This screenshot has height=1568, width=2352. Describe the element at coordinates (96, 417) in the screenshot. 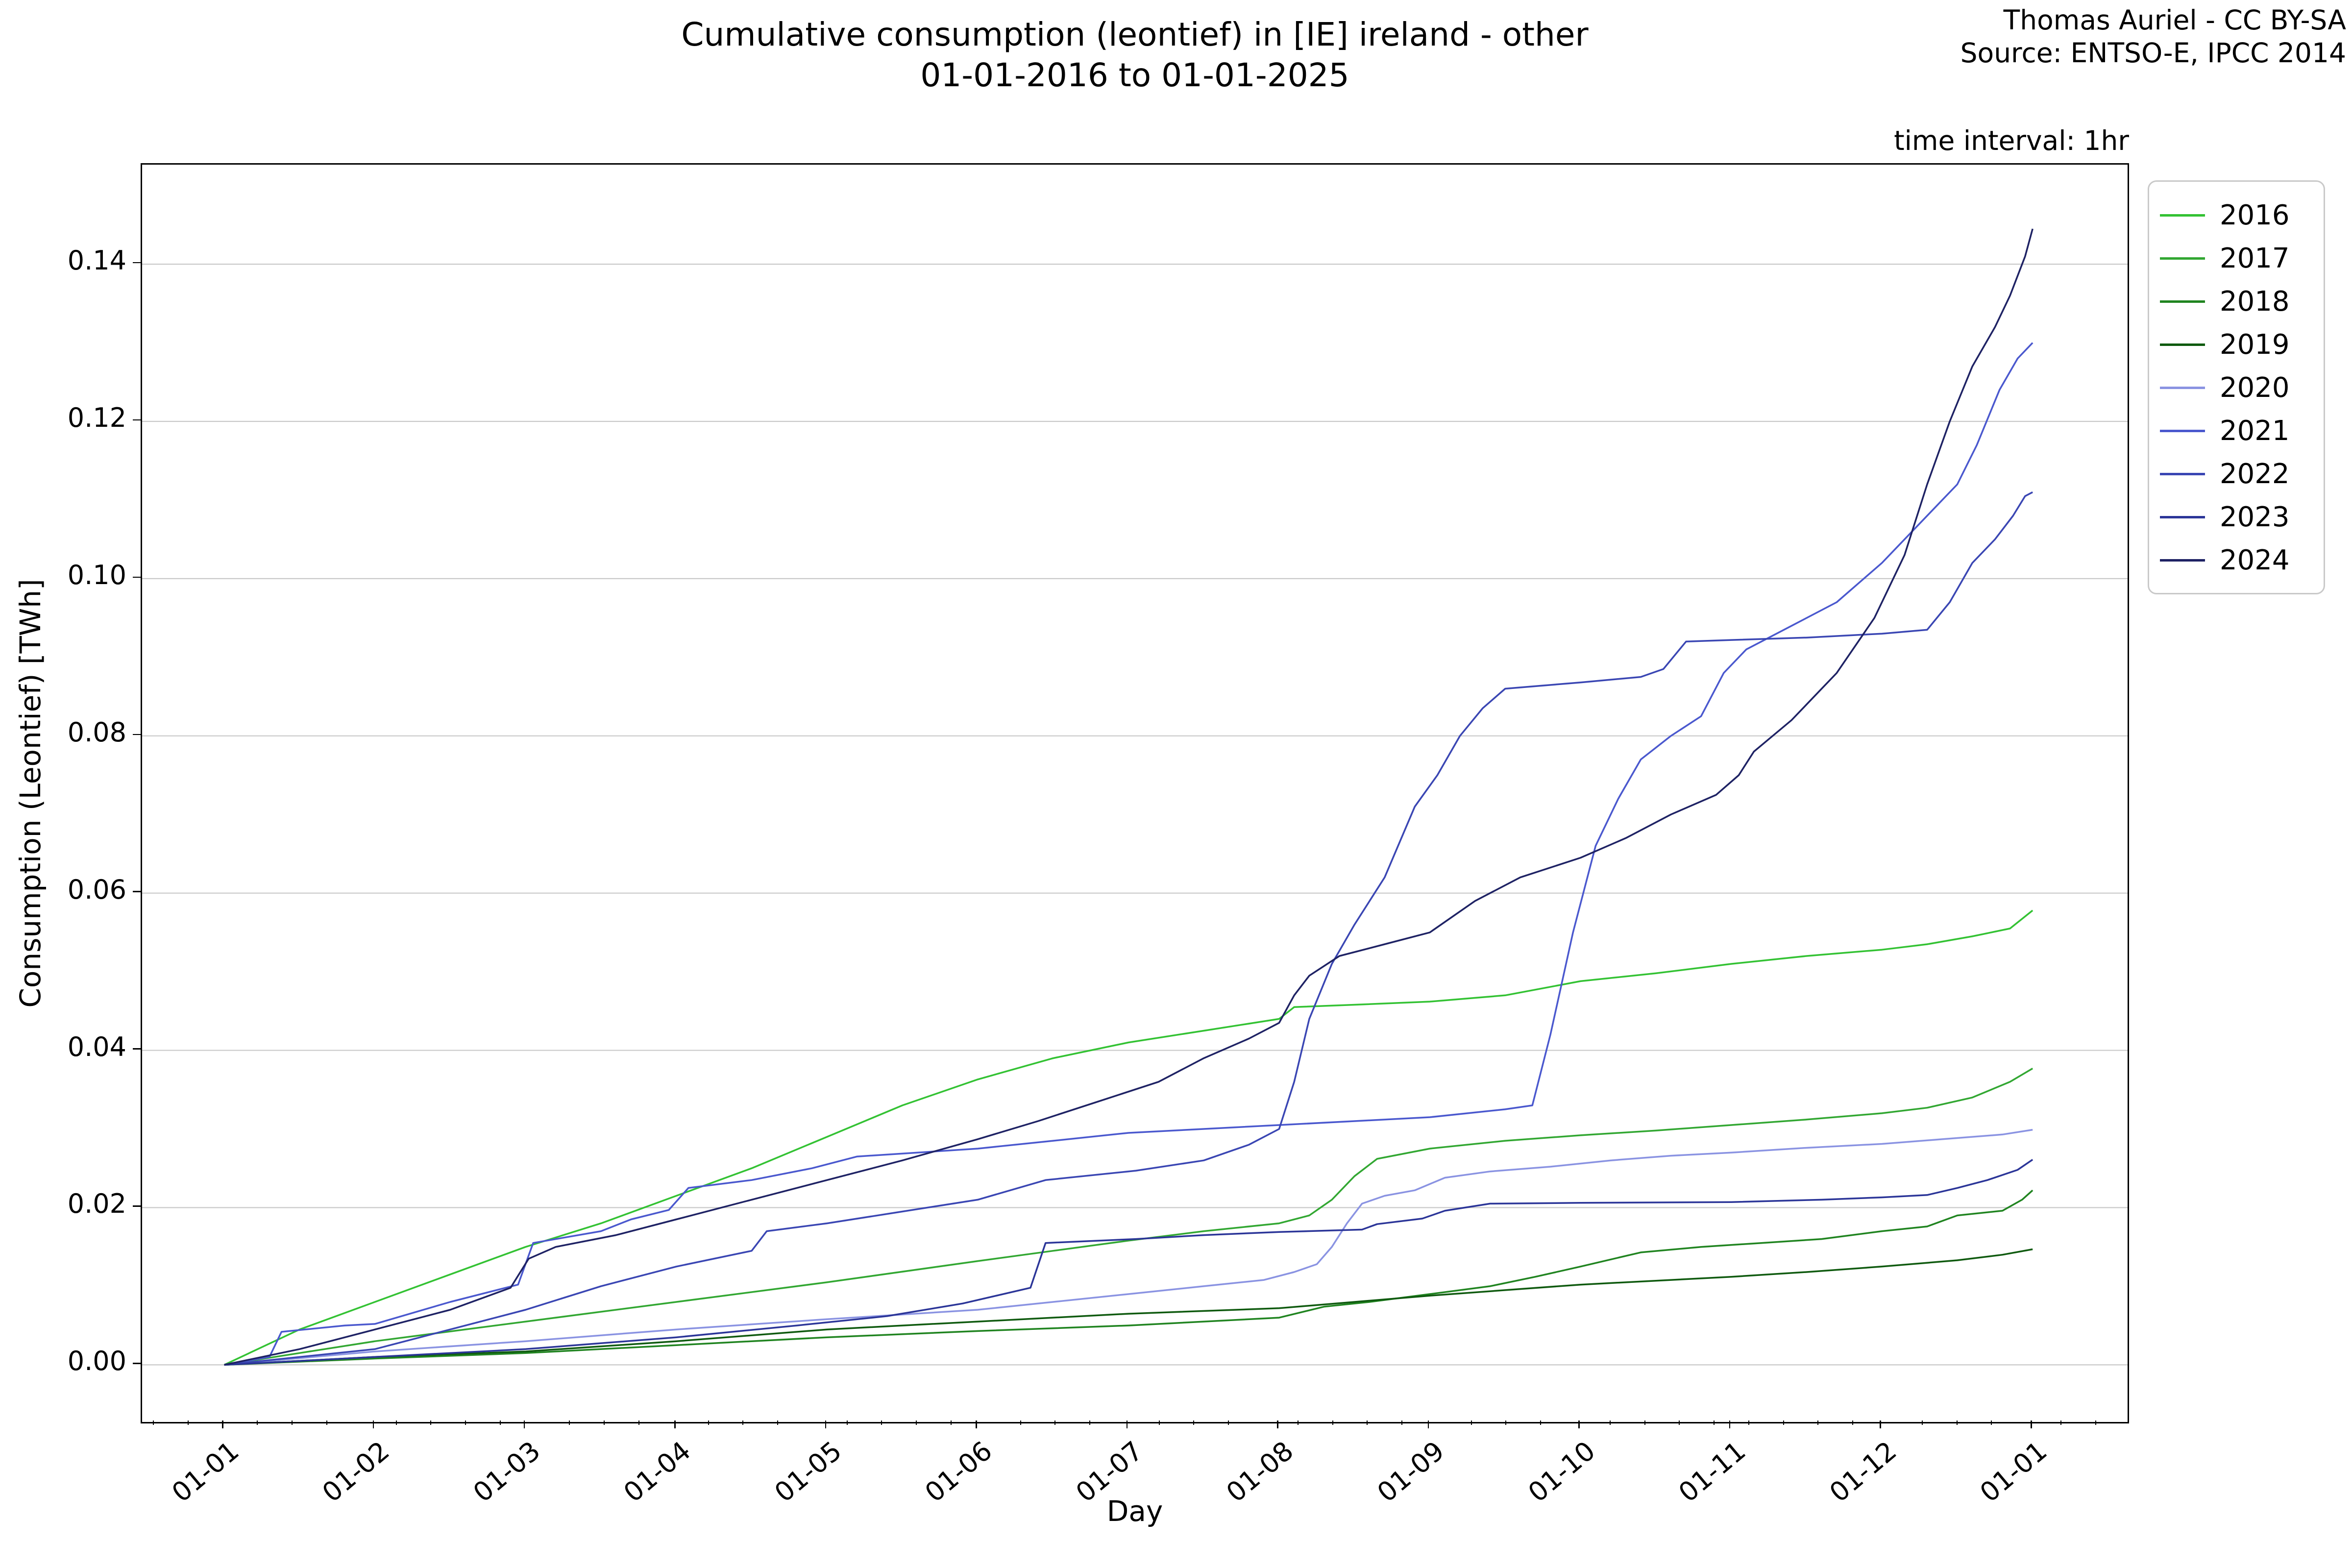

I see `y-tick-label: 0.12` at that location.